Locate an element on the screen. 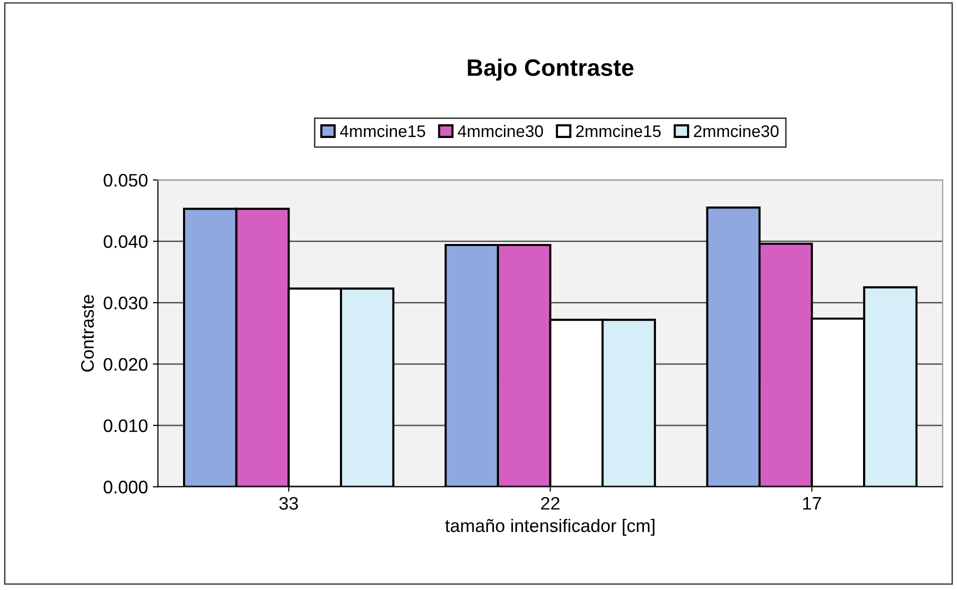  x-tick-label: 33 is located at coordinates (288, 503).